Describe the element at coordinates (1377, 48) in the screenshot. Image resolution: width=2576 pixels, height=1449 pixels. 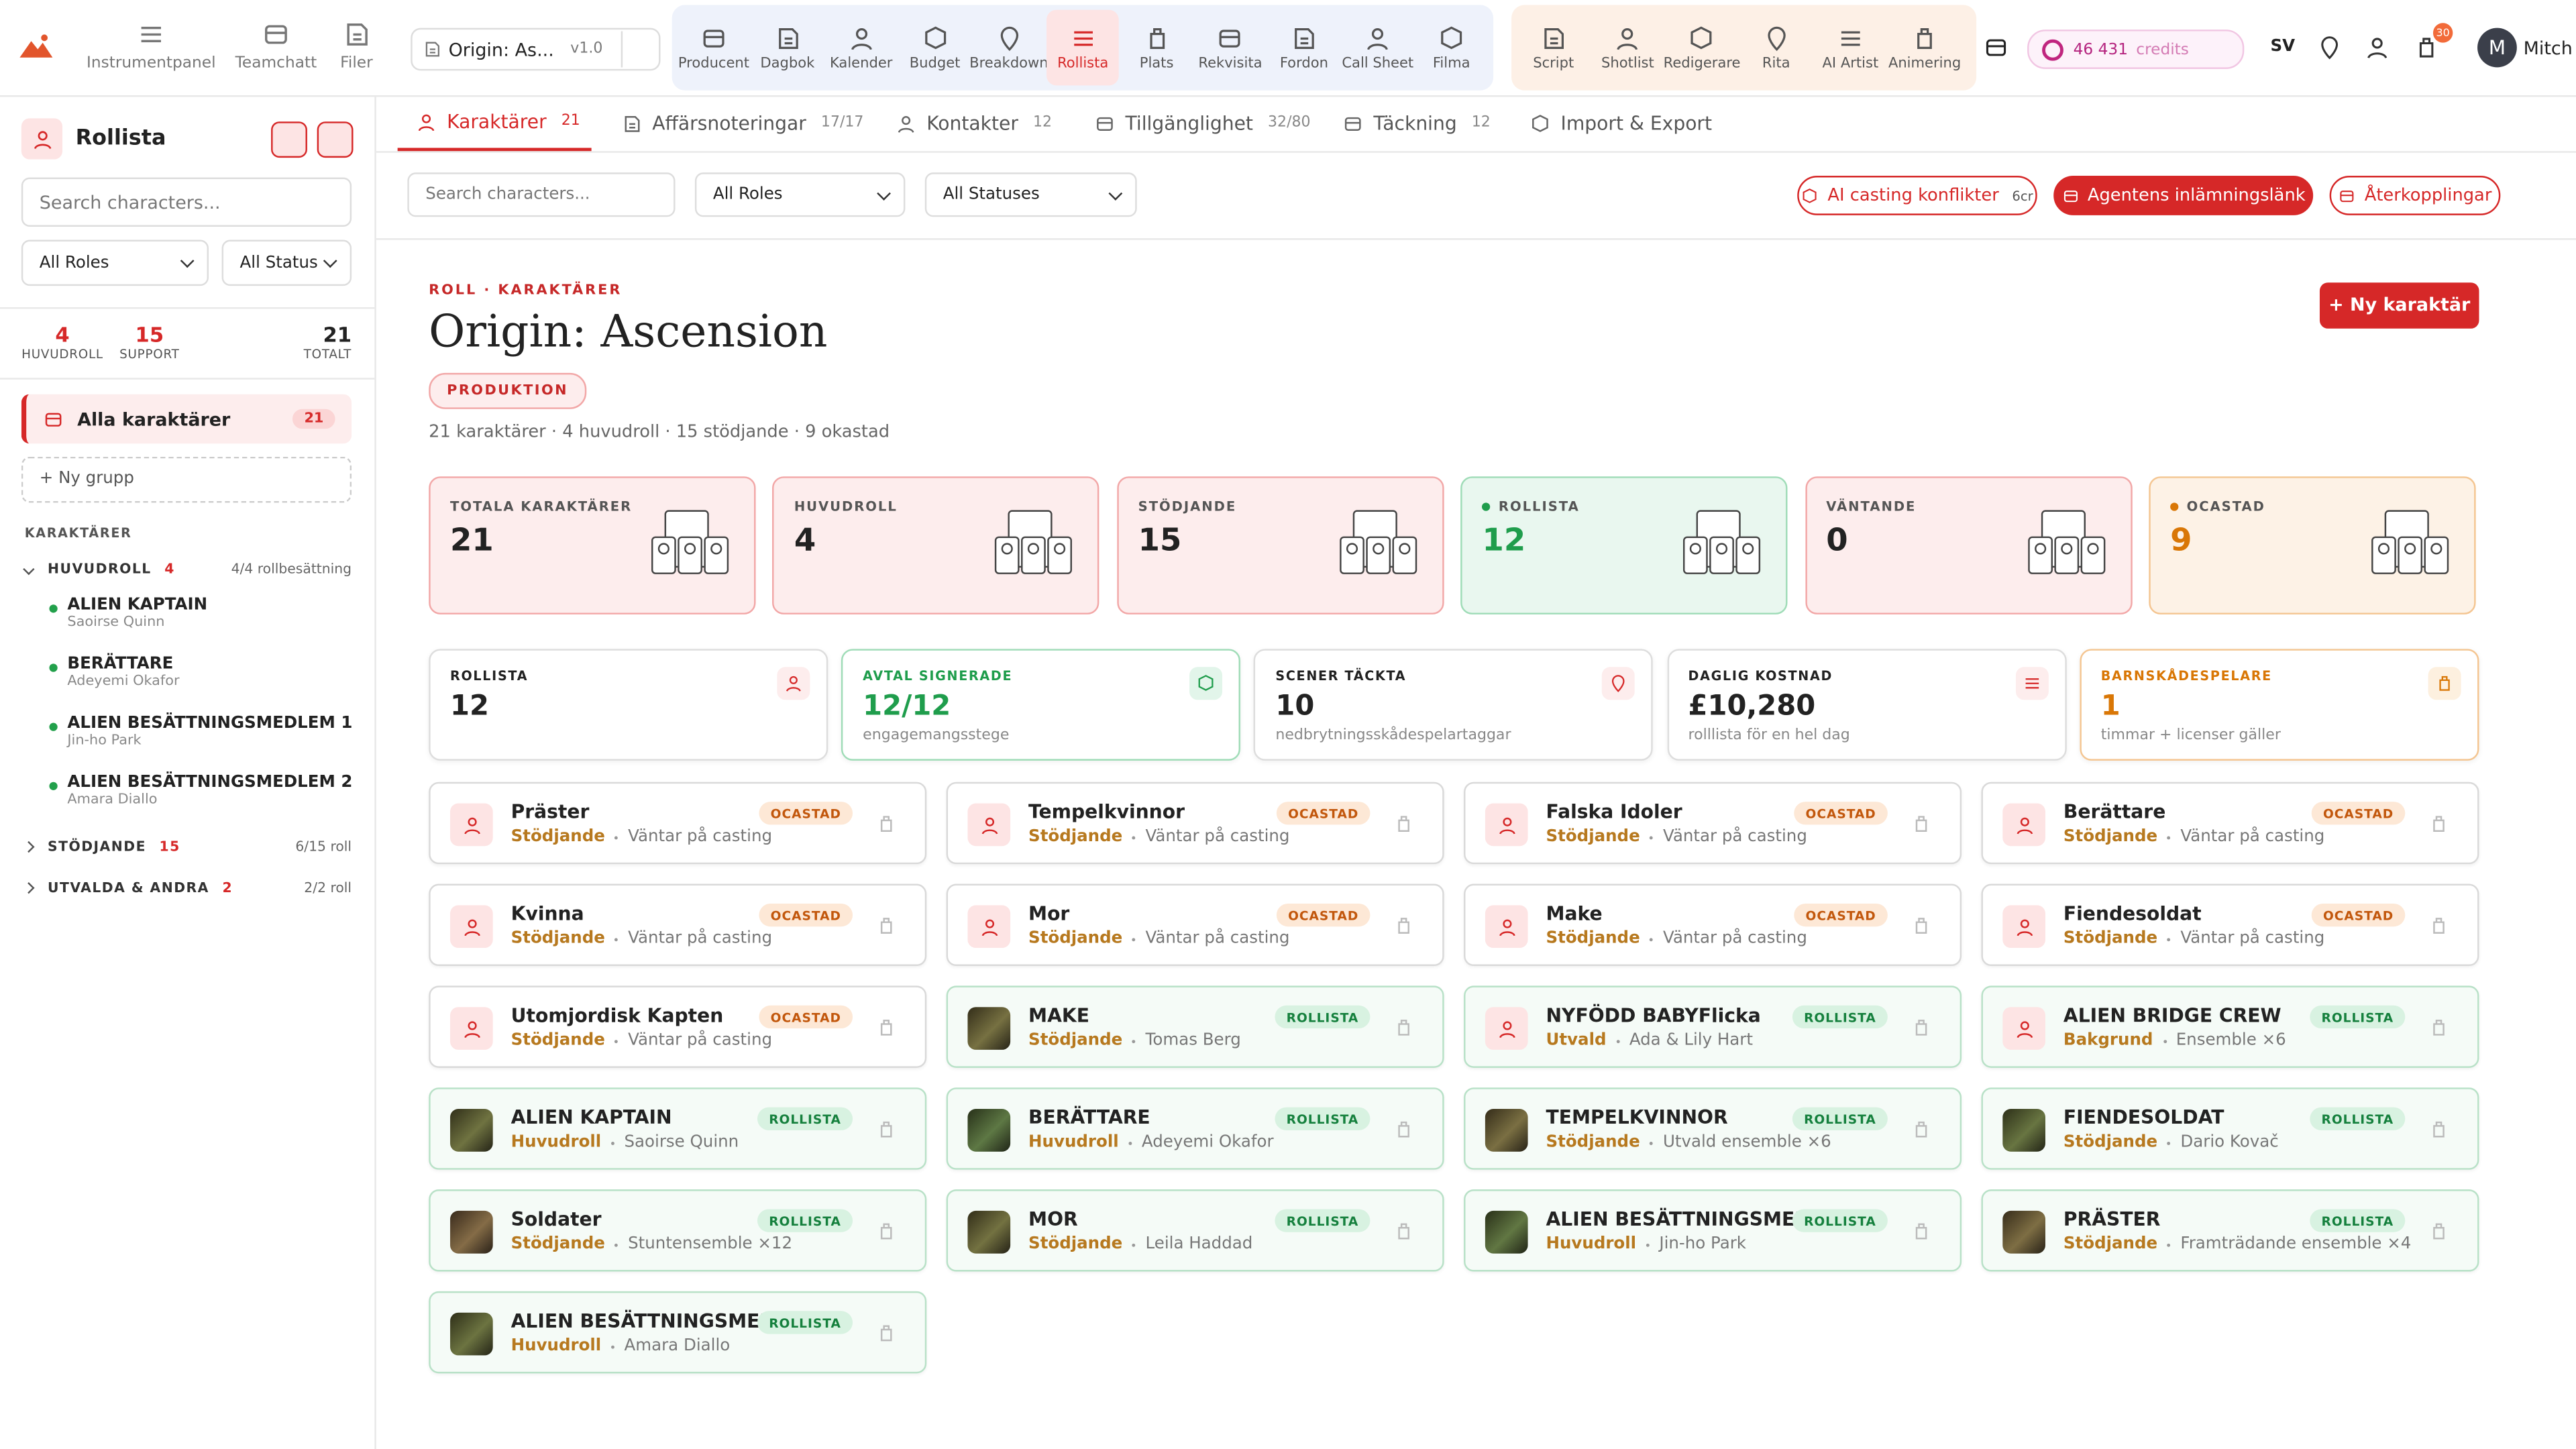
I see `tool: Call Sheet` at that location.